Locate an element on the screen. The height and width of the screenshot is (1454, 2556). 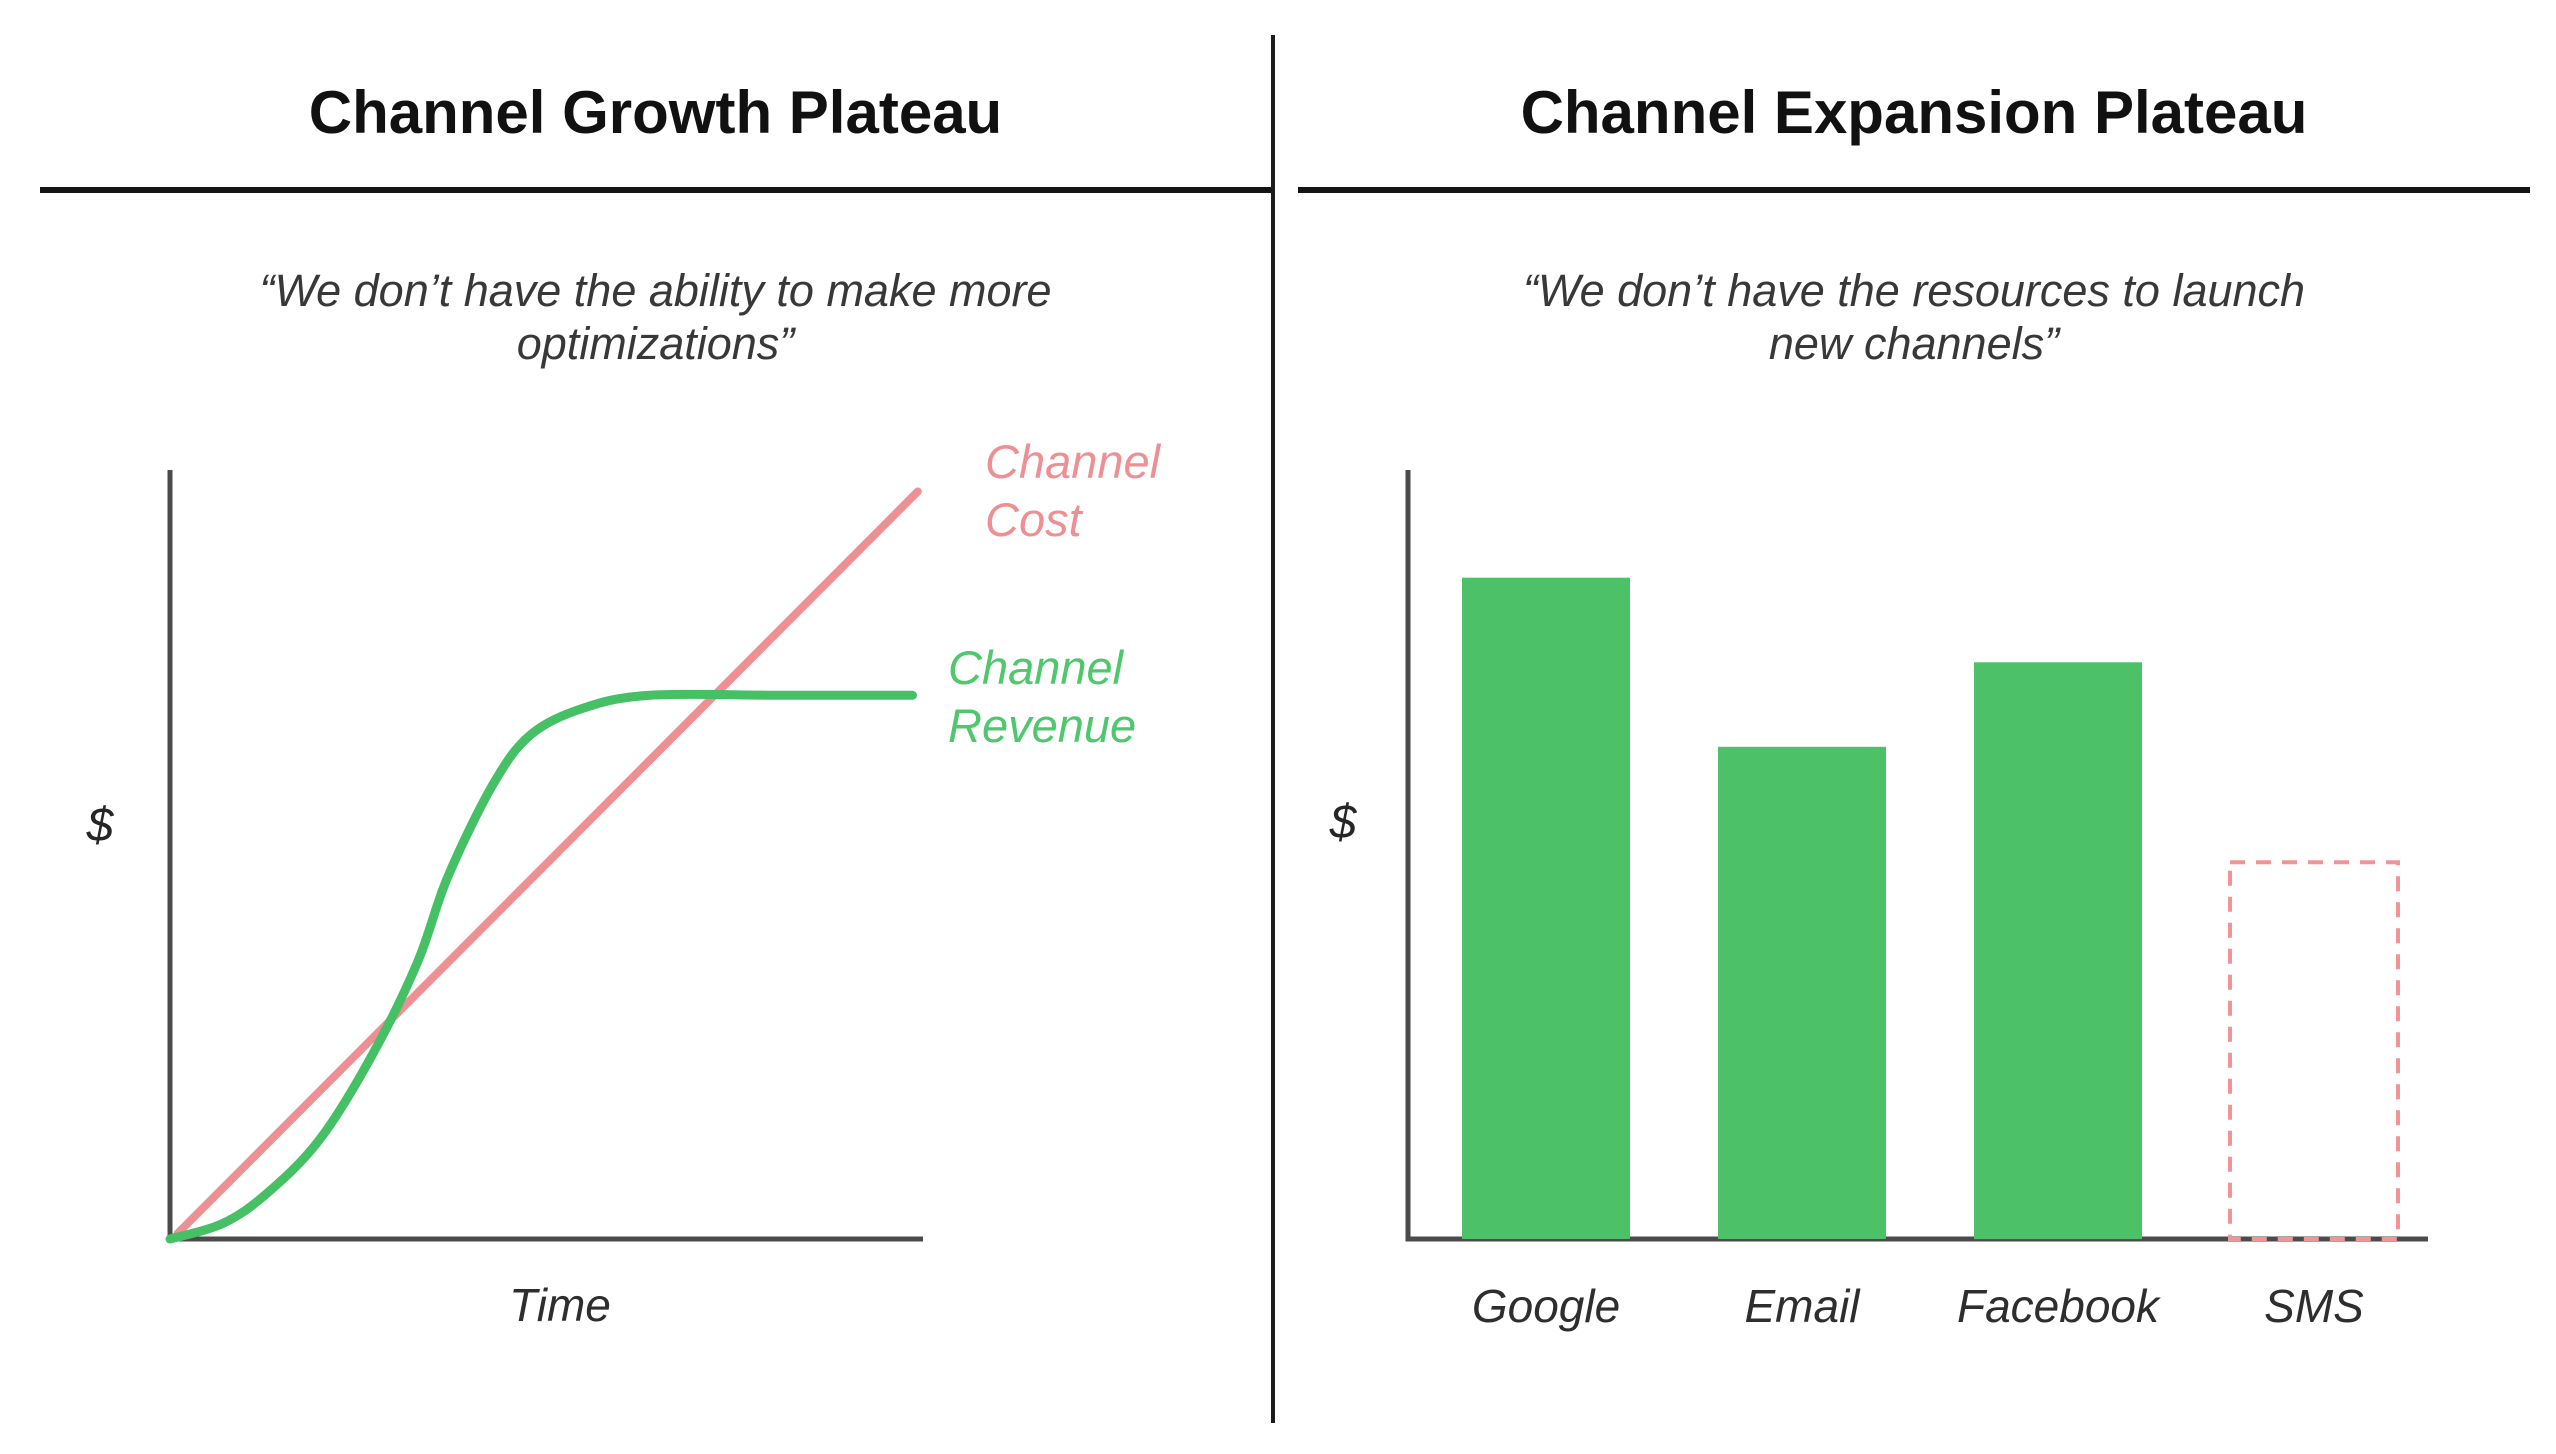
right-title-rule is located at coordinates (1914, 190).